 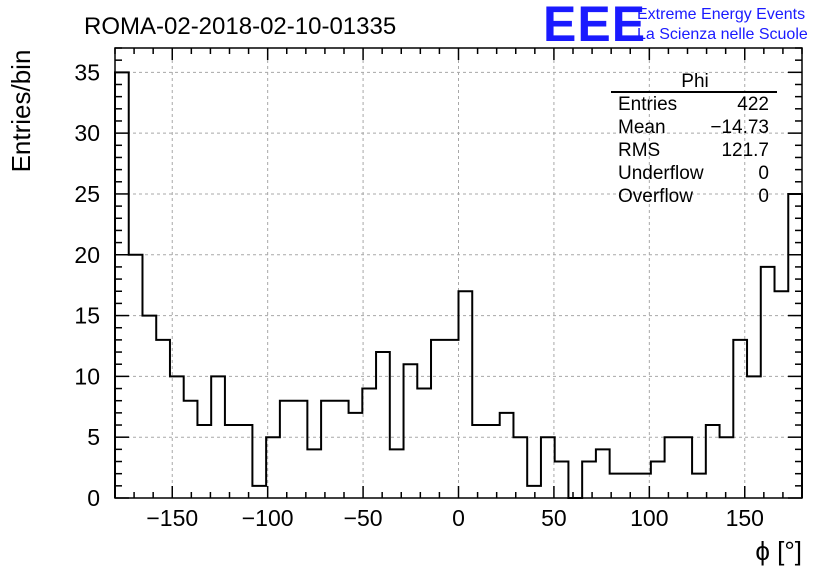 What do you see at coordinates (745, 150) in the screenshot?
I see `stats-row-value: 121.7` at bounding box center [745, 150].